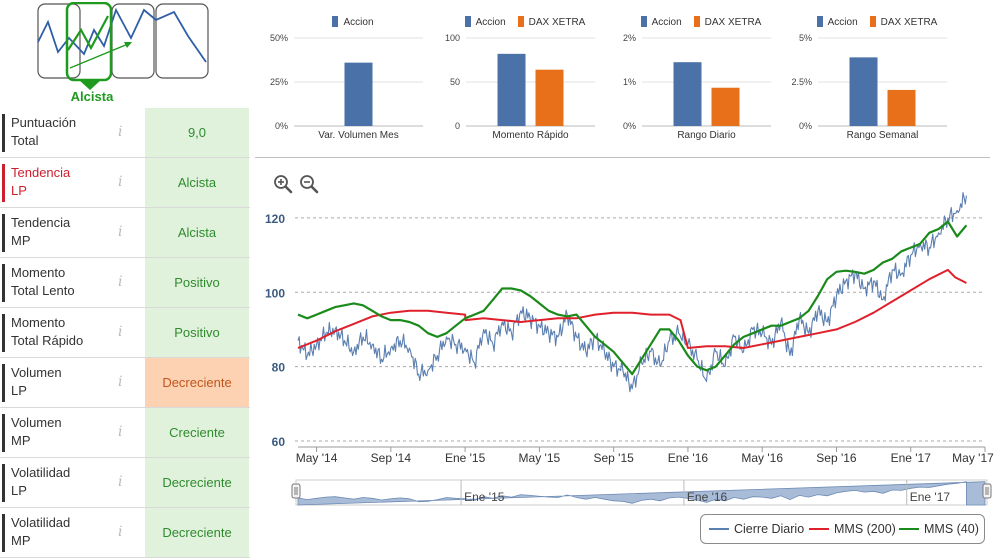 This screenshot has width=995, height=560. I want to click on metric-row: Tendencia MP i Alcista, so click(125, 233).